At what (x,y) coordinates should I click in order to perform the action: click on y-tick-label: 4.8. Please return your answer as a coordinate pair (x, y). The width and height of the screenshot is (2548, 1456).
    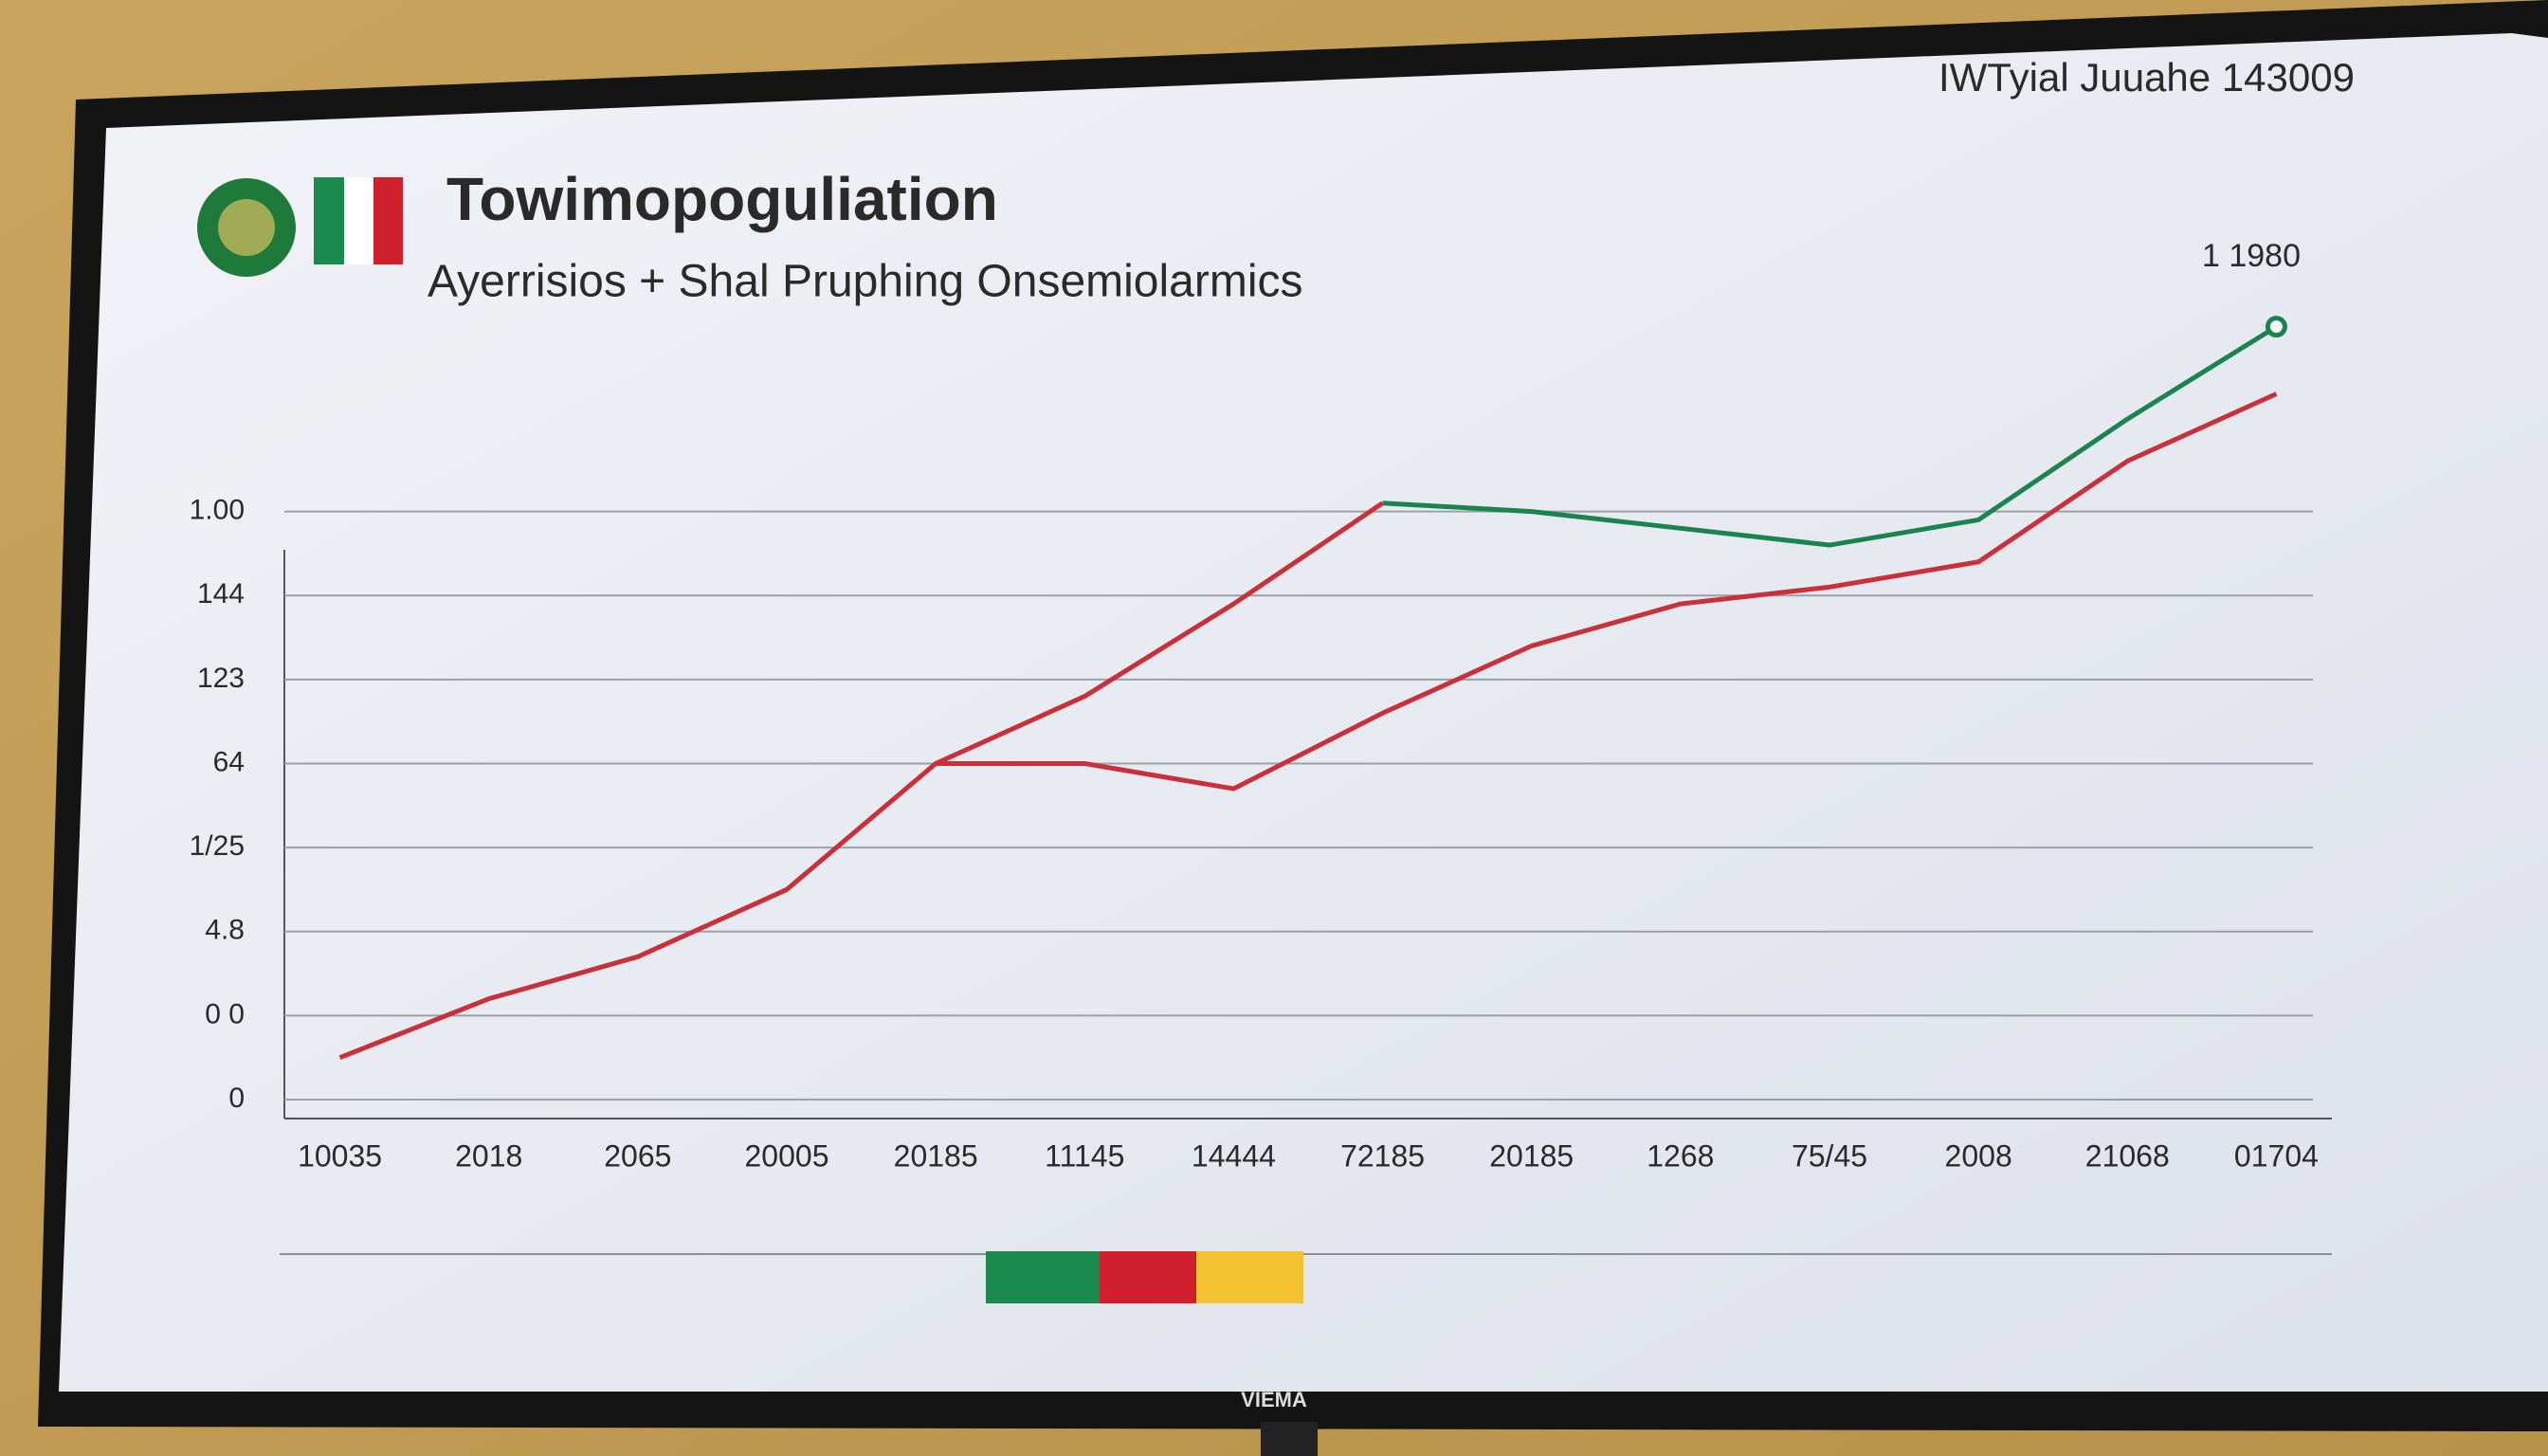
    Looking at the image, I should click on (225, 930).